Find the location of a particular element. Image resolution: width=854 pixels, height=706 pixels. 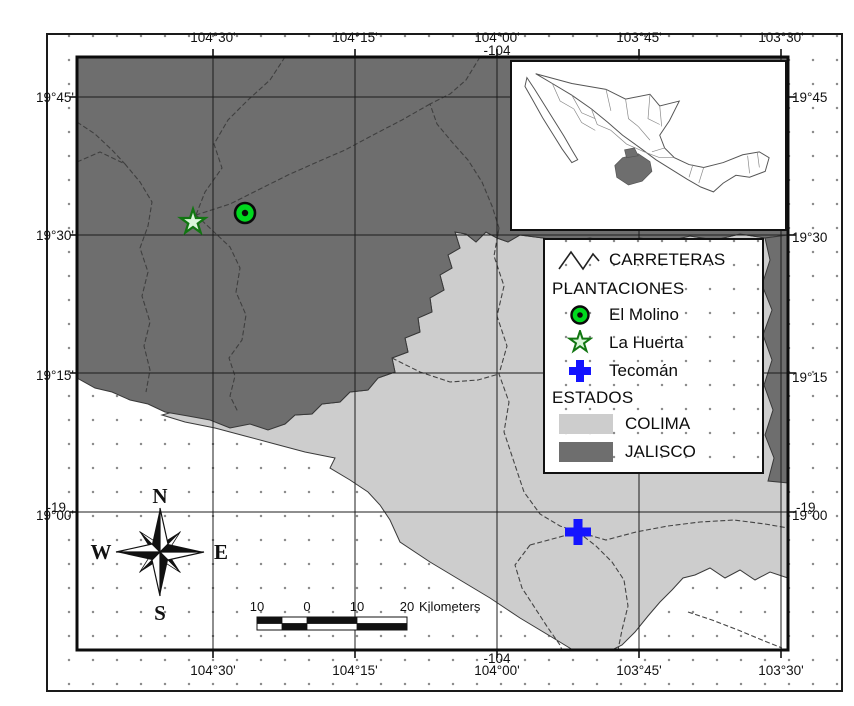

legend-item-el-molino: El Molino is located at coordinates (653, 315).